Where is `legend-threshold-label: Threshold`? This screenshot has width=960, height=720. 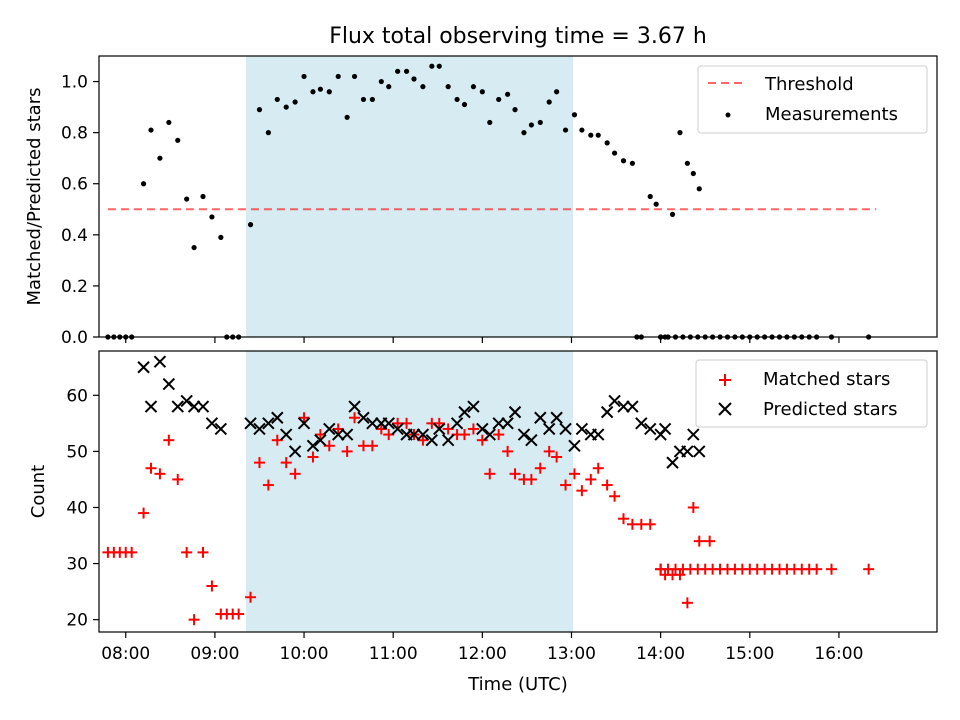
legend-threshold-label: Threshold is located at coordinates (809, 84).